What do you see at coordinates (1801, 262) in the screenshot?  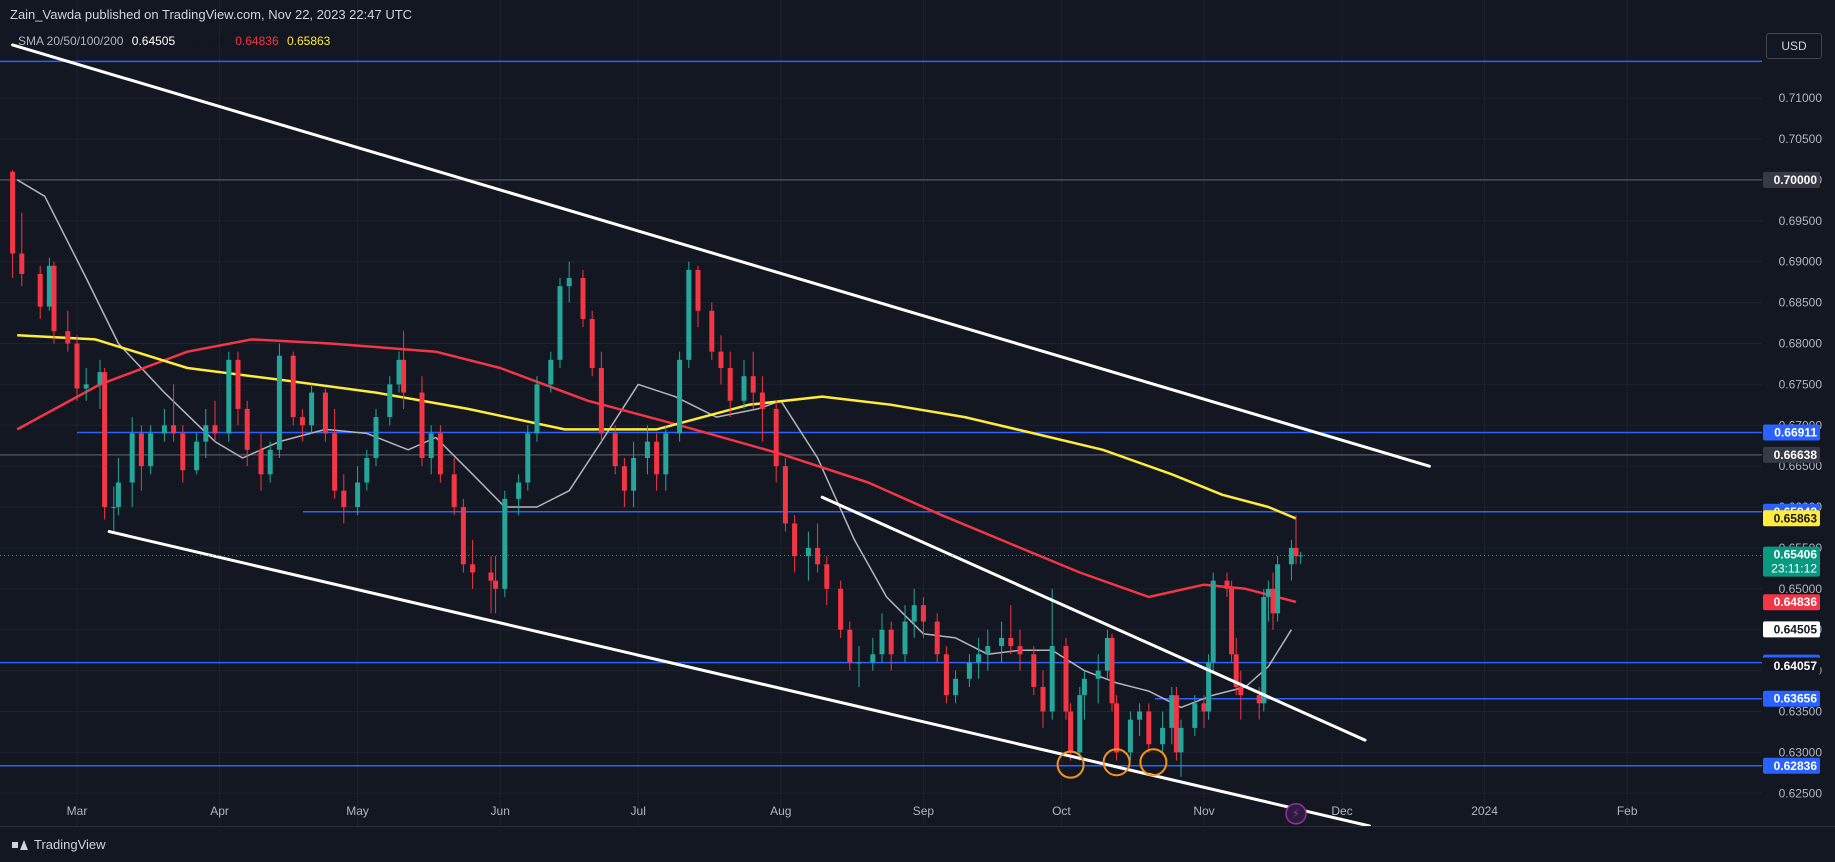 I see `price-tick-label: 0.69000` at bounding box center [1801, 262].